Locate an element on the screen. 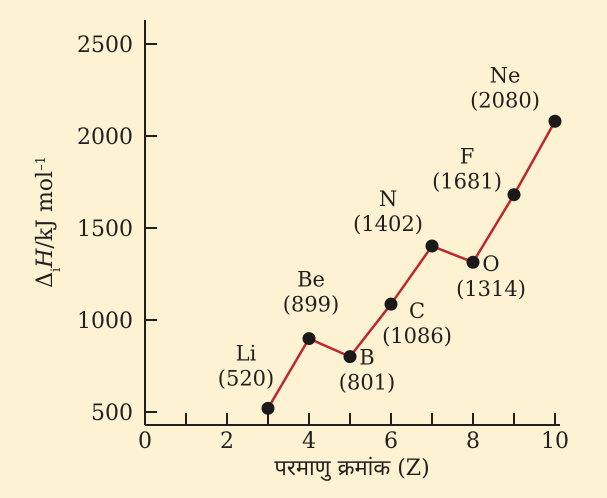  y-tick-label-2000: 2000 is located at coordinates (105, 137).